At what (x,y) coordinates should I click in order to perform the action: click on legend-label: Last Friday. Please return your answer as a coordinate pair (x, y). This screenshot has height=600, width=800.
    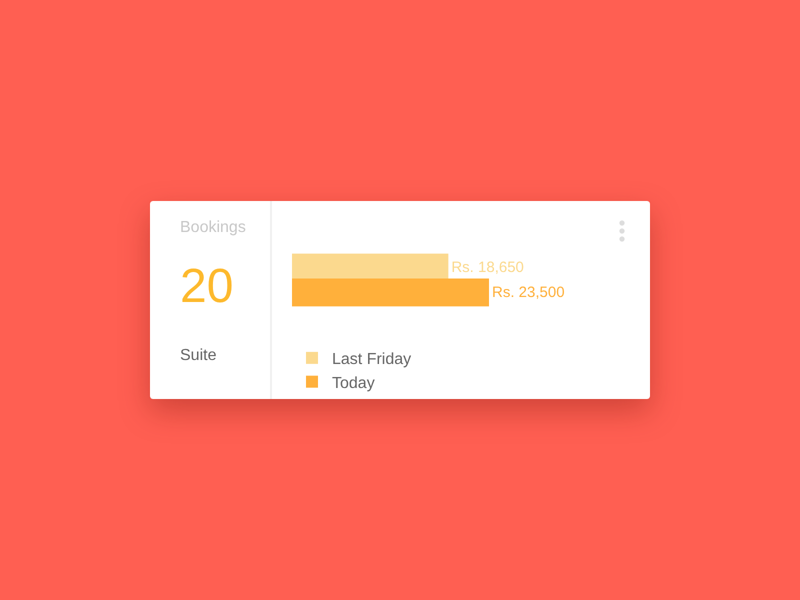
    Looking at the image, I should click on (372, 359).